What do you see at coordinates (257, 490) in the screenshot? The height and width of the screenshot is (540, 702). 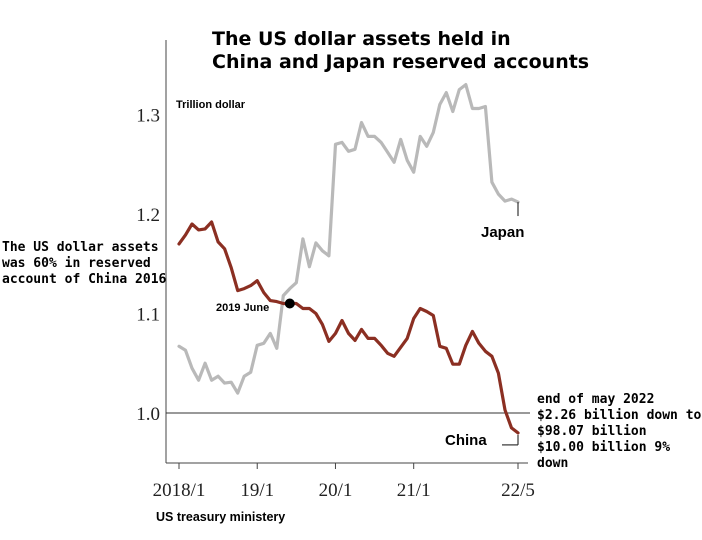 I see `x-tick-label: 19/1` at bounding box center [257, 490].